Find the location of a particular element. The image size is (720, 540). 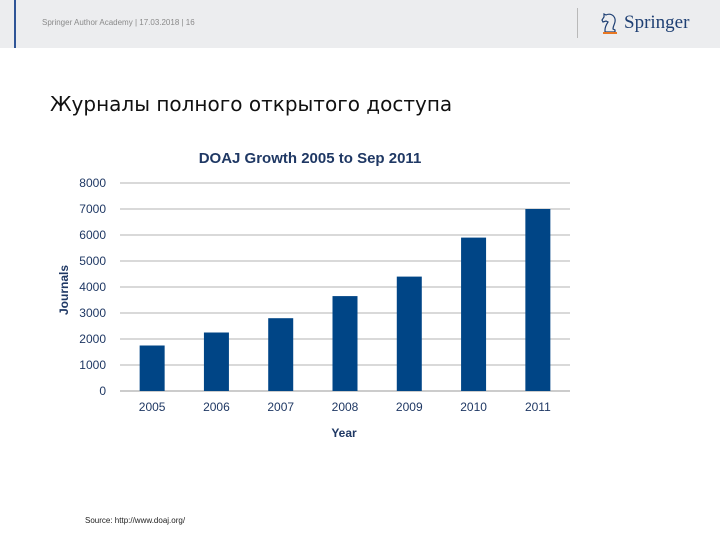

y-tick-label: 3000 is located at coordinates (92, 313).